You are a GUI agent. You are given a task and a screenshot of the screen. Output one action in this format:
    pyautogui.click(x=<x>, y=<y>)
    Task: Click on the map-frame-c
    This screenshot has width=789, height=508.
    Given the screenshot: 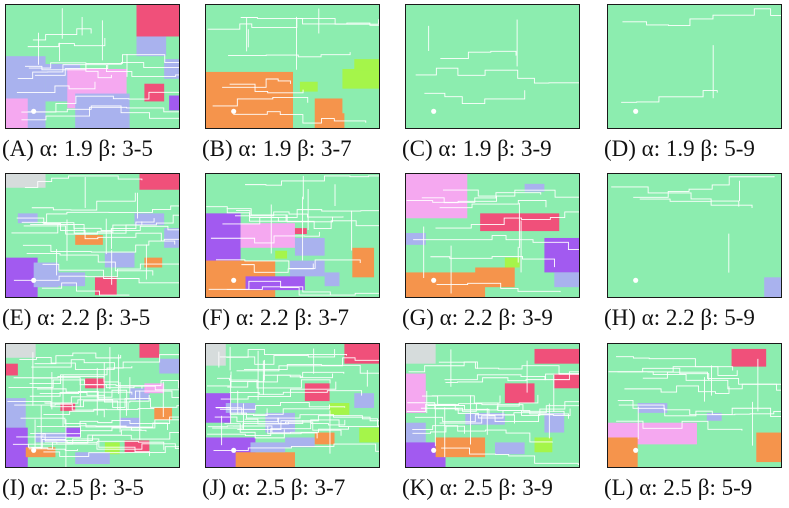 What is the action you would take?
    pyautogui.click(x=492, y=66)
    